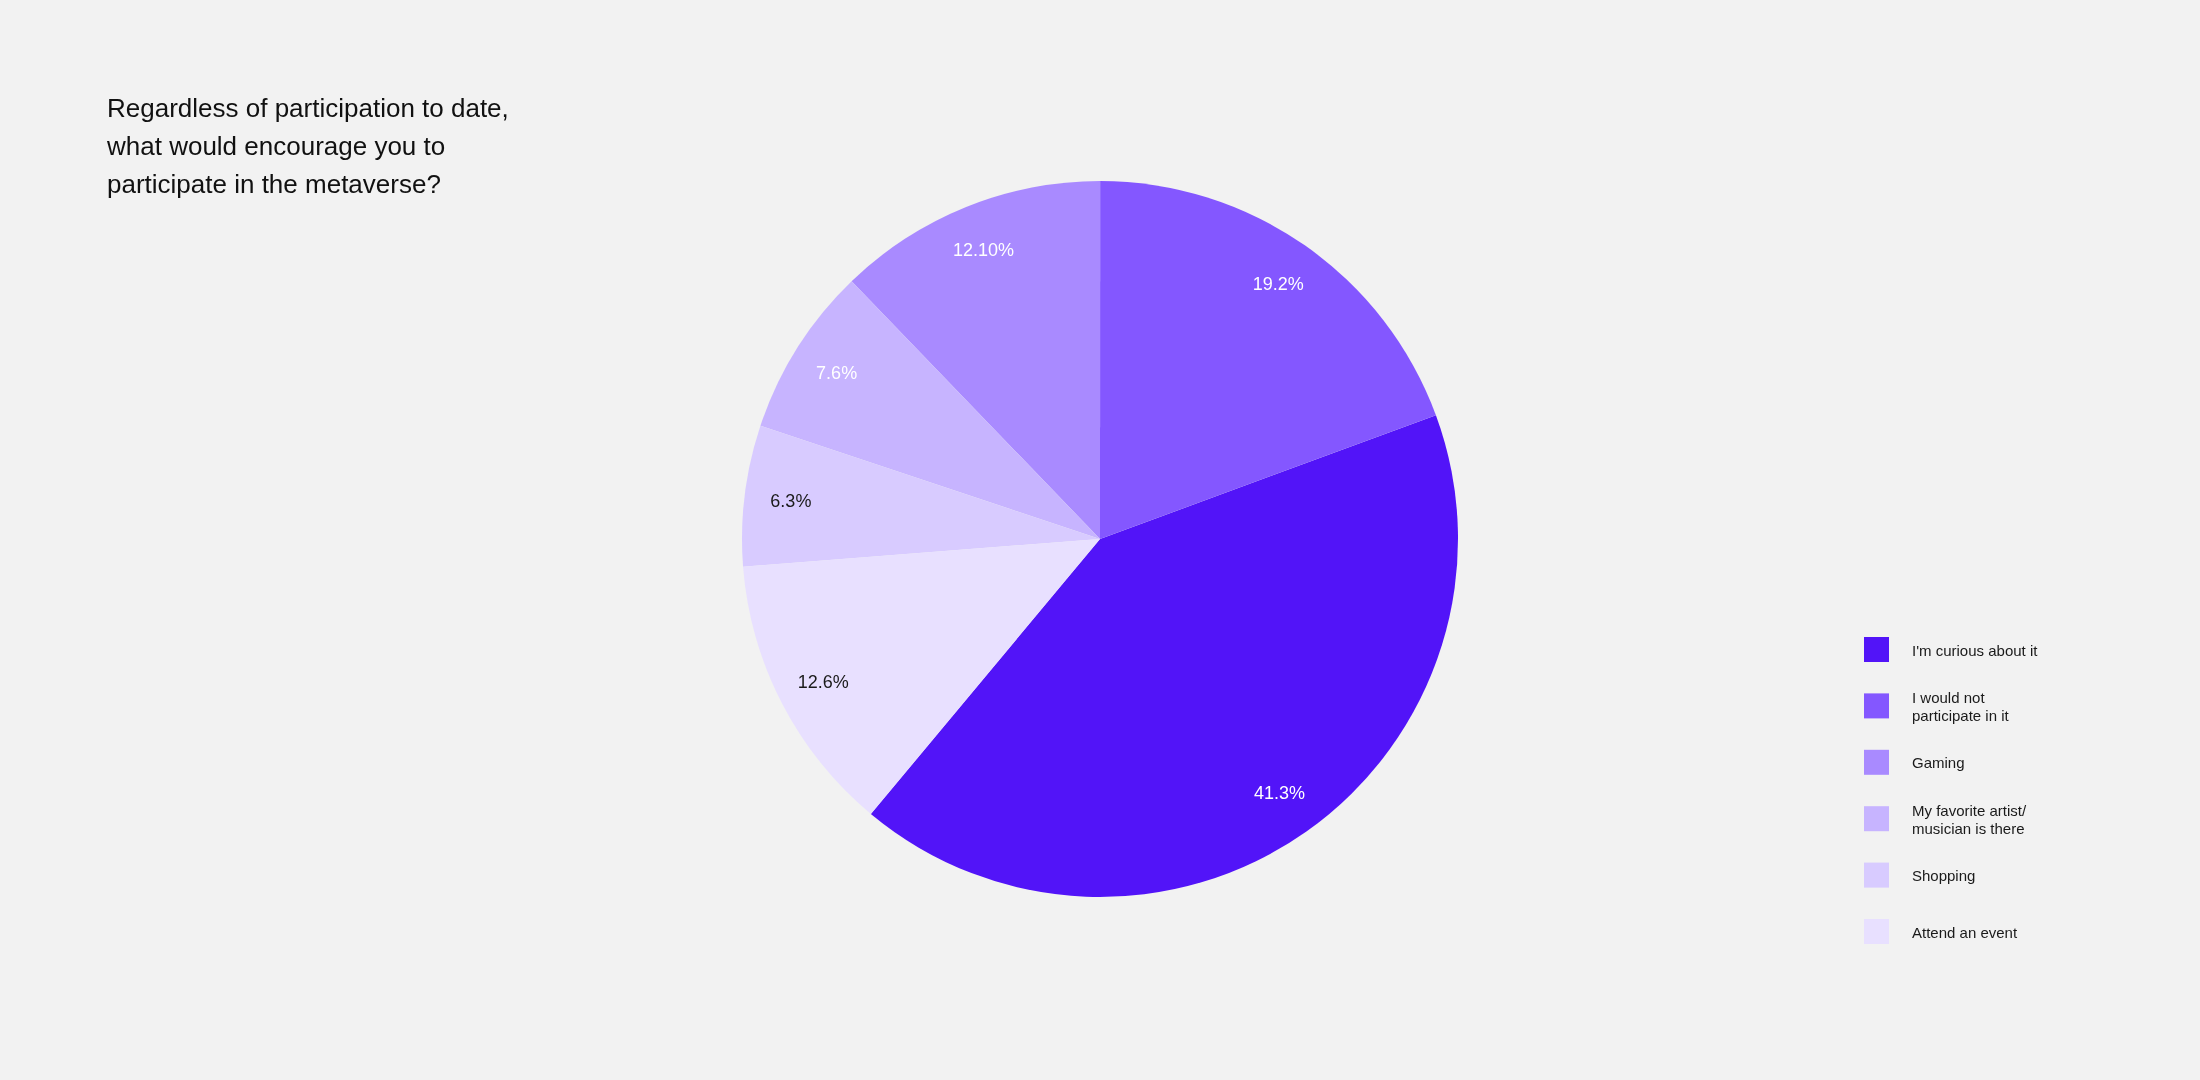 Image resolution: width=2200 pixels, height=1080 pixels. I want to click on data-label: 12.6%, so click(823, 681).